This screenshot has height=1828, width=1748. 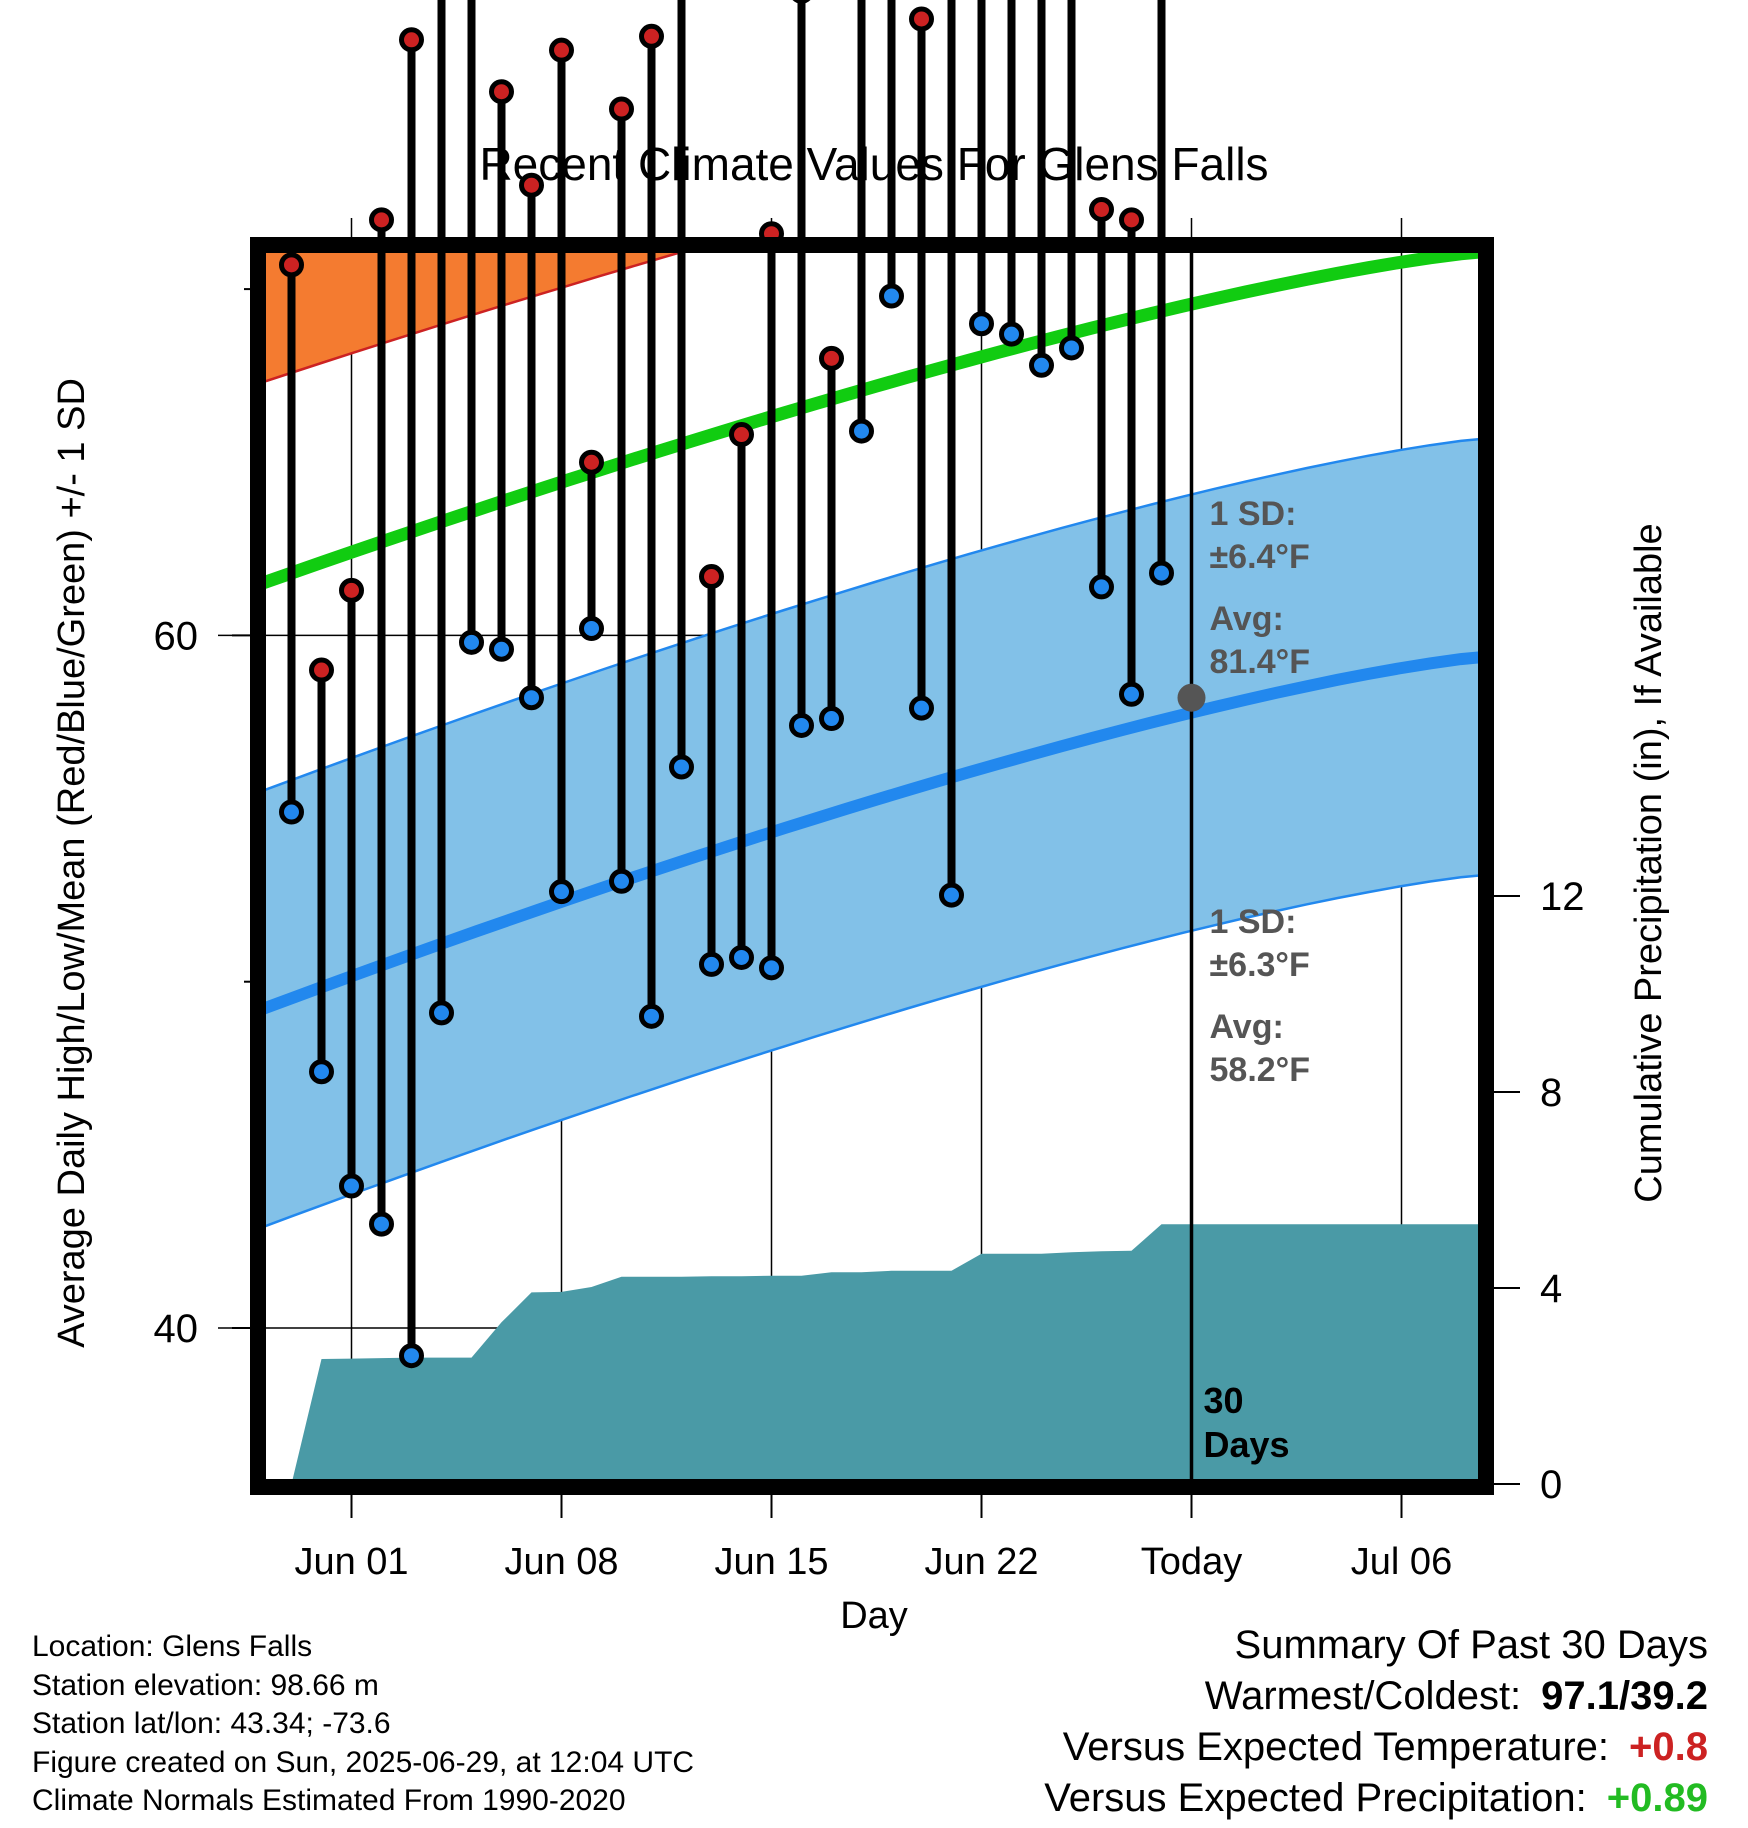 What do you see at coordinates (873, 1355) in the screenshot?
I see `precipitation-area` at bounding box center [873, 1355].